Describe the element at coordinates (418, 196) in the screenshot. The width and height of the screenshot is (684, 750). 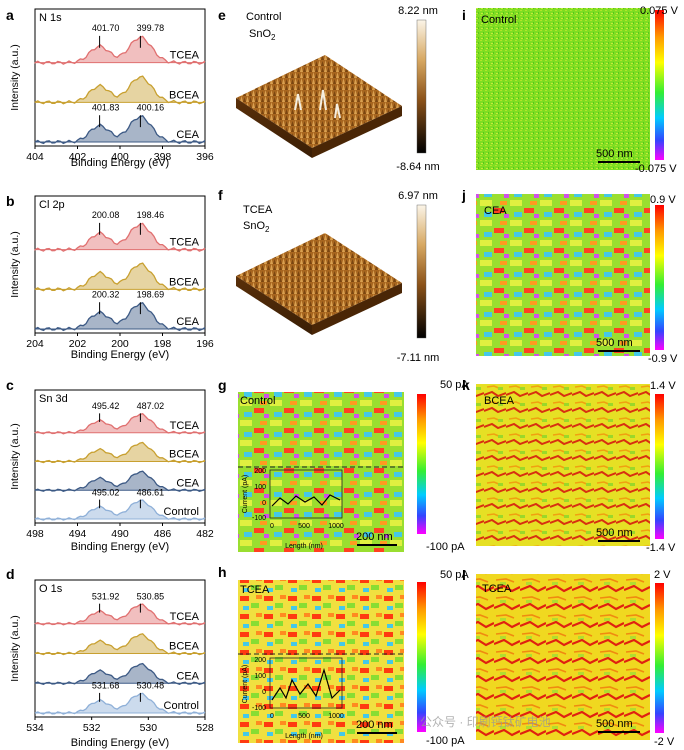
I see `afm-max-f: 6.97 nm` at that location.